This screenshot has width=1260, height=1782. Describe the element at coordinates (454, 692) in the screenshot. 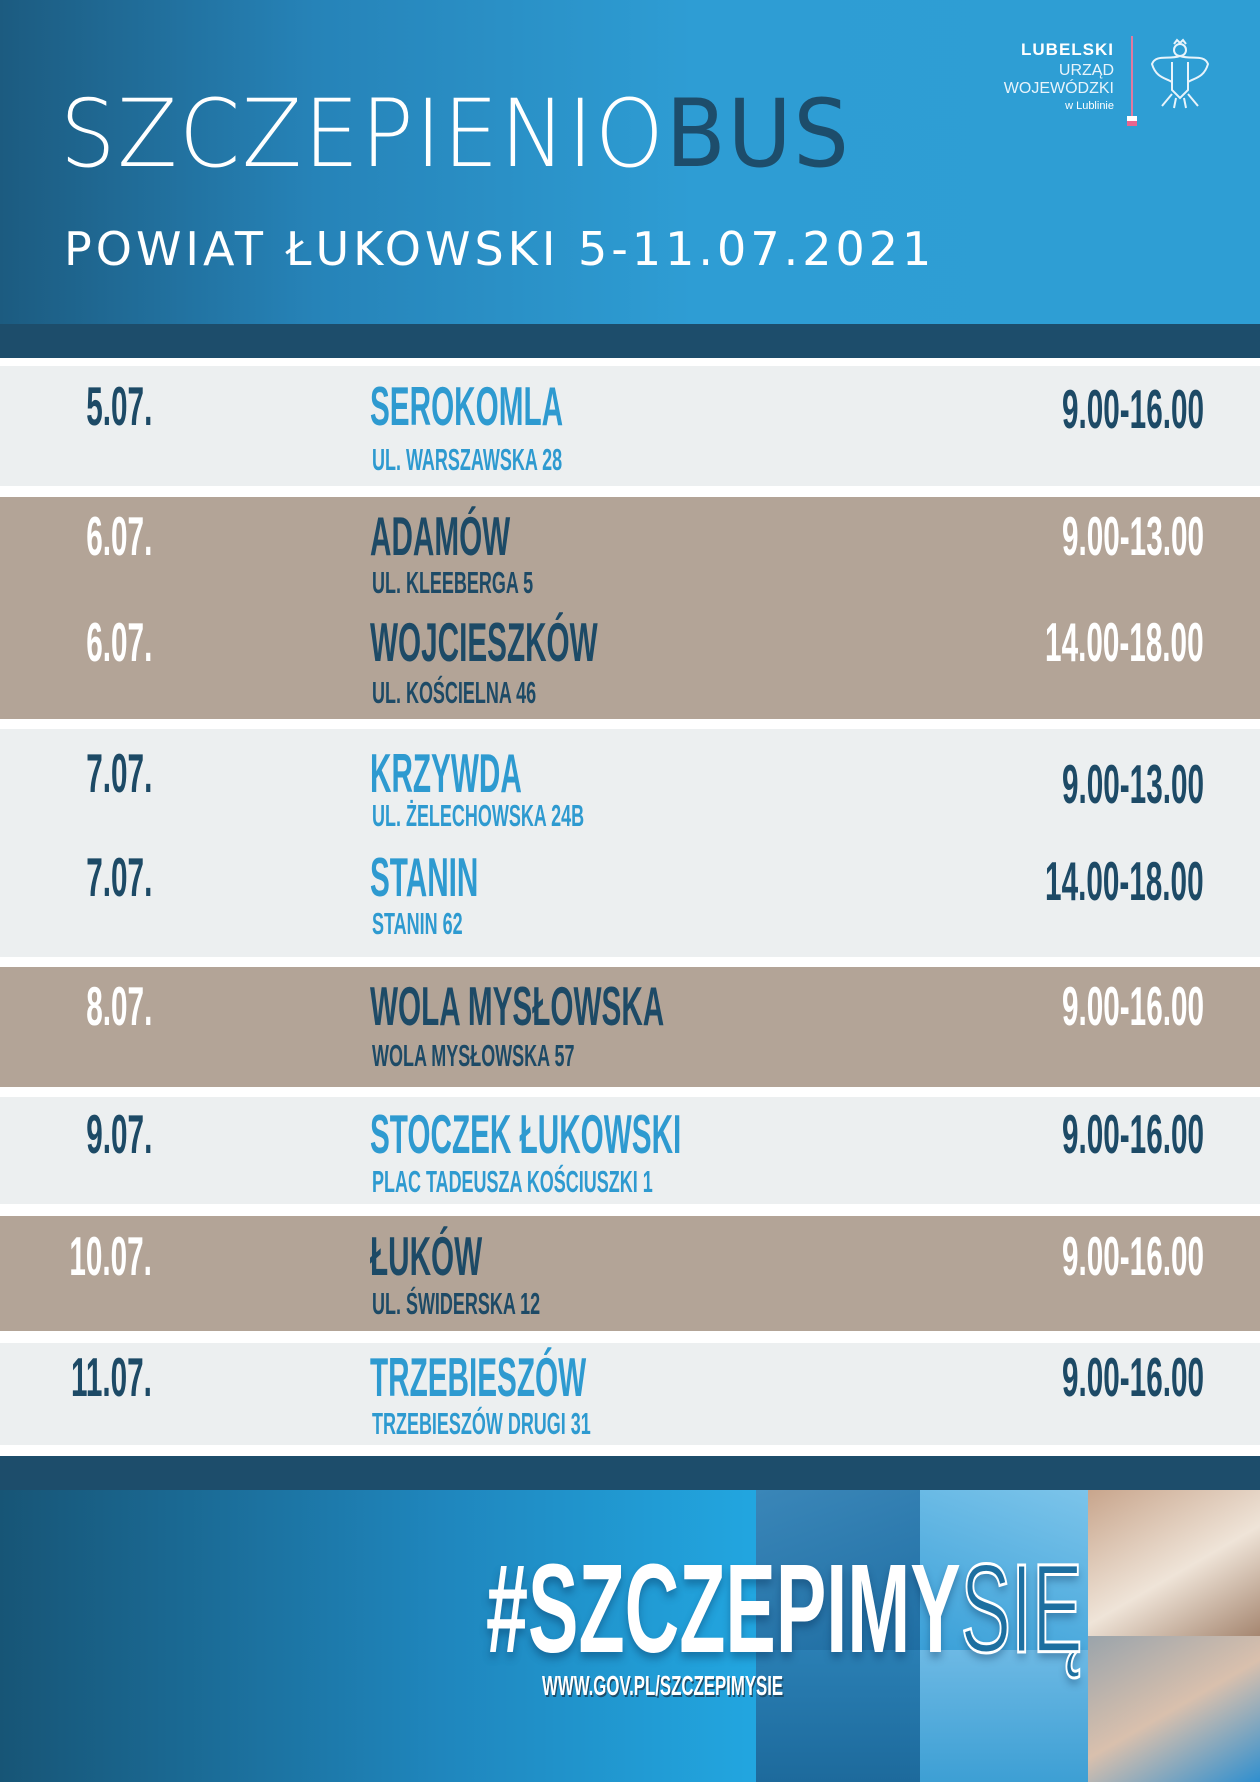

I see `schedule-address: UL. KOŚCIELNA 46` at that location.